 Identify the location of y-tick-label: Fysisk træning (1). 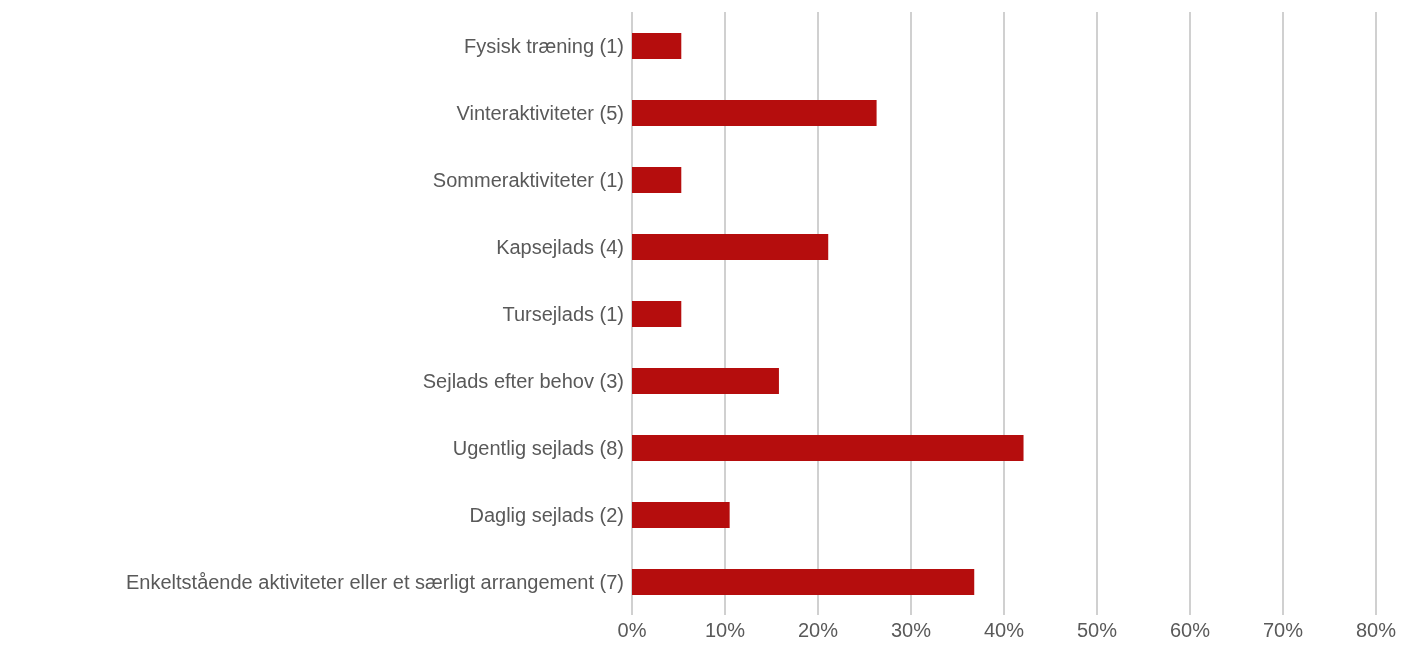
(543, 45).